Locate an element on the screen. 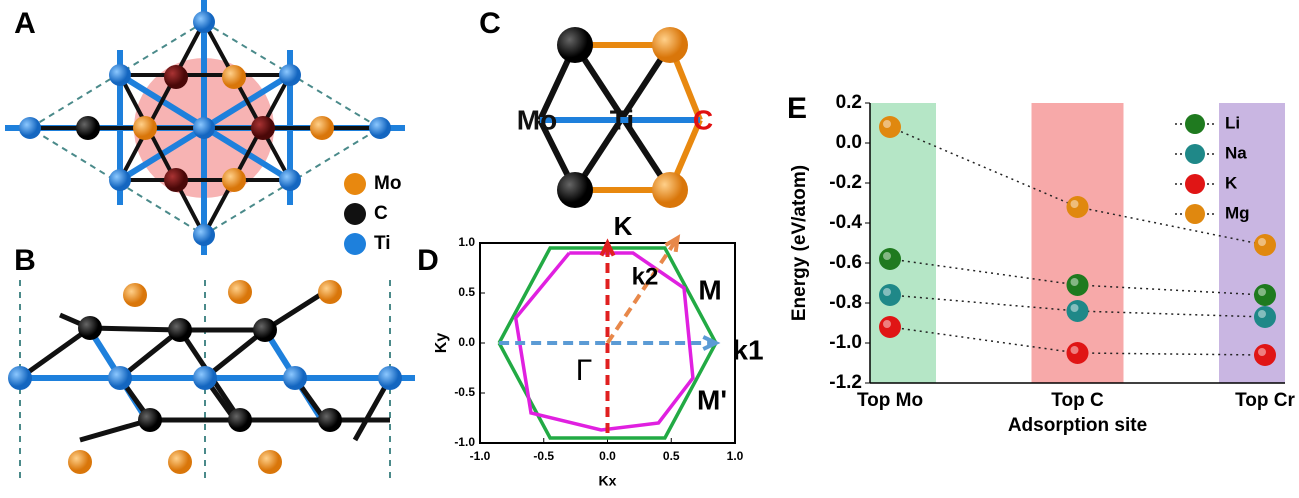  y-tick-label: -0.6 is located at coordinates (845, 262).